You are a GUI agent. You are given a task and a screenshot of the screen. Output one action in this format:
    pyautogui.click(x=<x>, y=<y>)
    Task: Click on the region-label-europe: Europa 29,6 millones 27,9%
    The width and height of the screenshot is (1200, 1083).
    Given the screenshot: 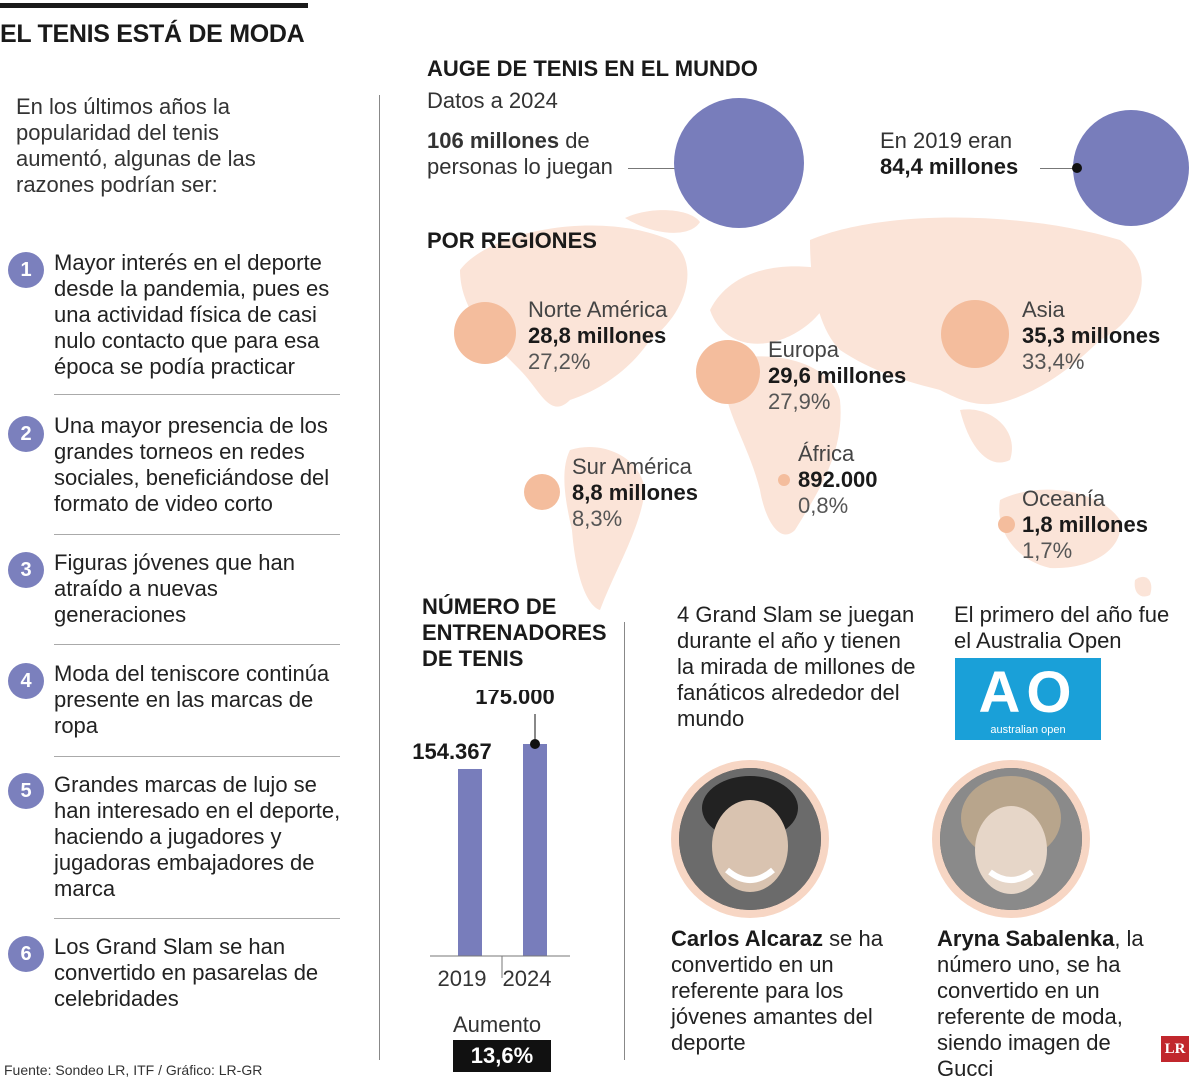 What is the action you would take?
    pyautogui.click(x=837, y=375)
    